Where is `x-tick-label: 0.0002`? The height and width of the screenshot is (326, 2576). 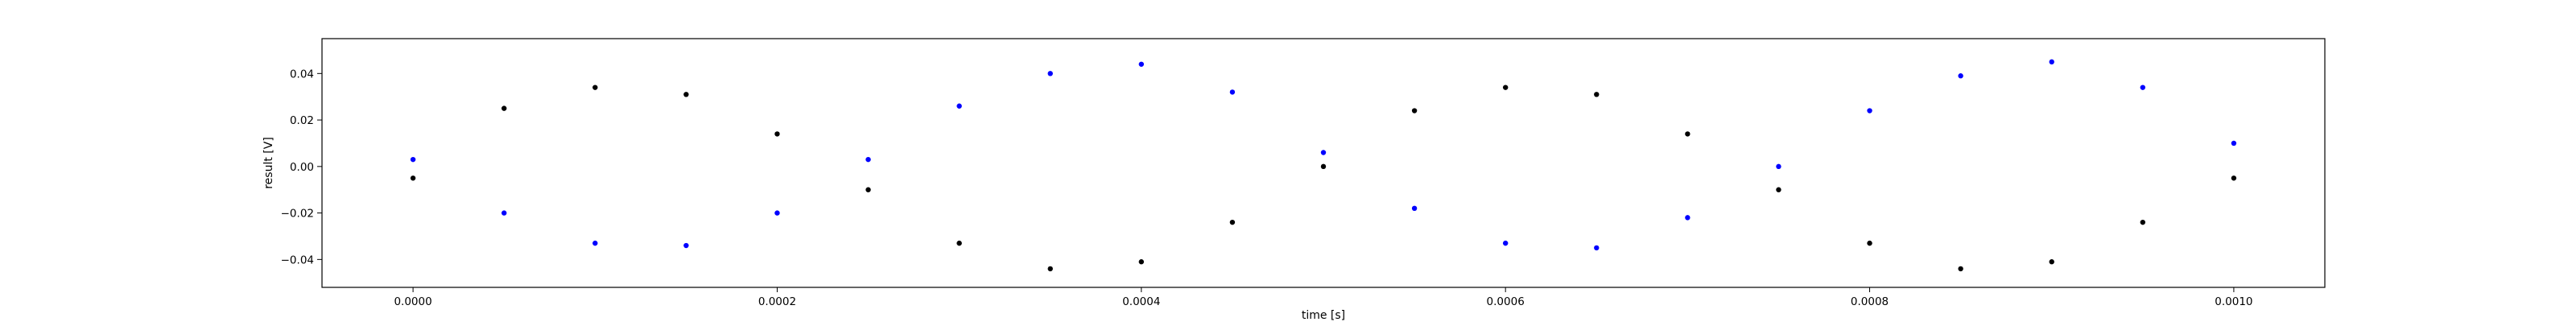
x-tick-label: 0.0002 is located at coordinates (777, 301).